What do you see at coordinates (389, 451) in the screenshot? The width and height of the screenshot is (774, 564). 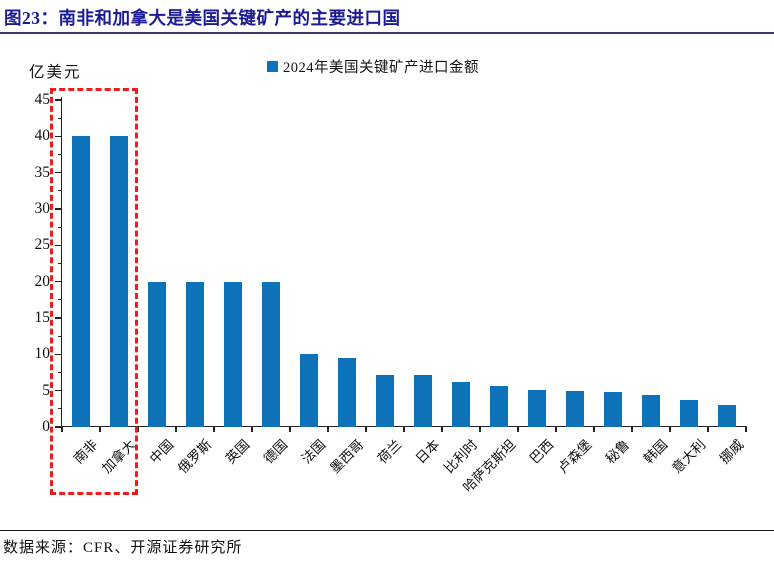 I see `x-axis-label: 荷兰` at bounding box center [389, 451].